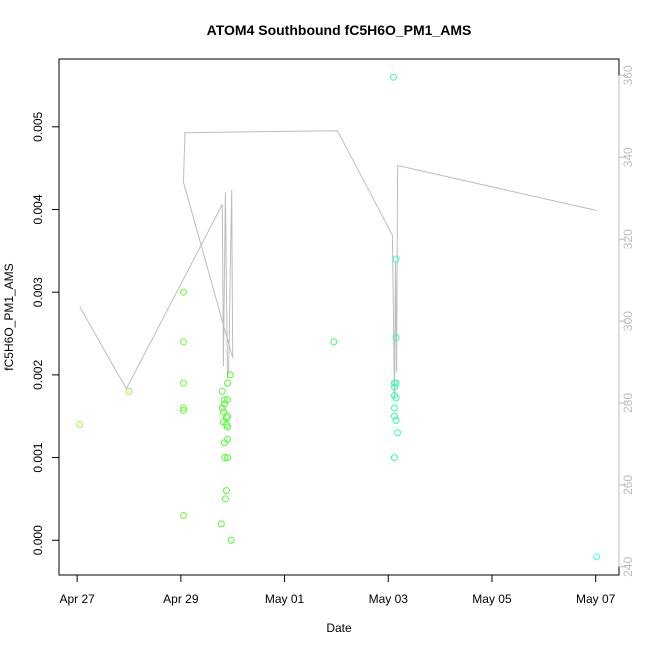 This screenshot has height=650, width=650. What do you see at coordinates (9, 316) in the screenshot?
I see `y-axis-label: fC5H6O_PM1_AMS` at bounding box center [9, 316].